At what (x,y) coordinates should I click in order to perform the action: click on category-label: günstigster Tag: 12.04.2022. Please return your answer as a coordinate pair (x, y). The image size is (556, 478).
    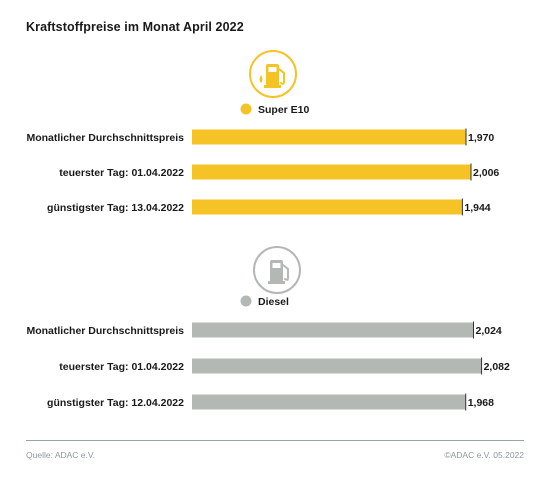
    Looking at the image, I should click on (115, 403).